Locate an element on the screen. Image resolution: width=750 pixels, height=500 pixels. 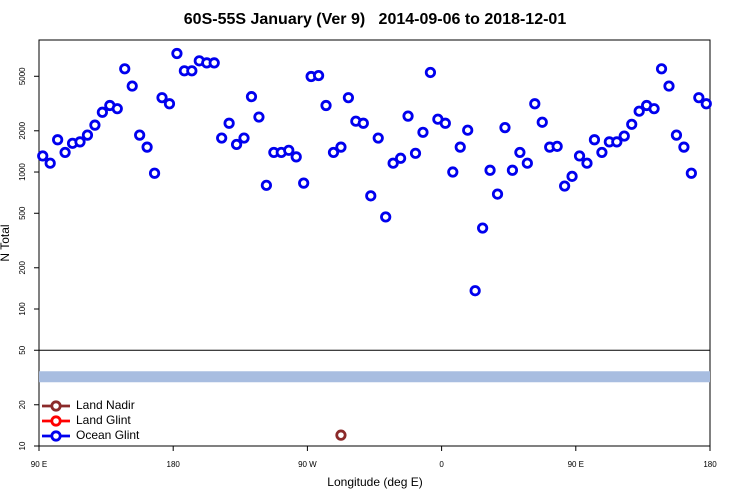
y-tick-label: 5000 is located at coordinates (22, 76).